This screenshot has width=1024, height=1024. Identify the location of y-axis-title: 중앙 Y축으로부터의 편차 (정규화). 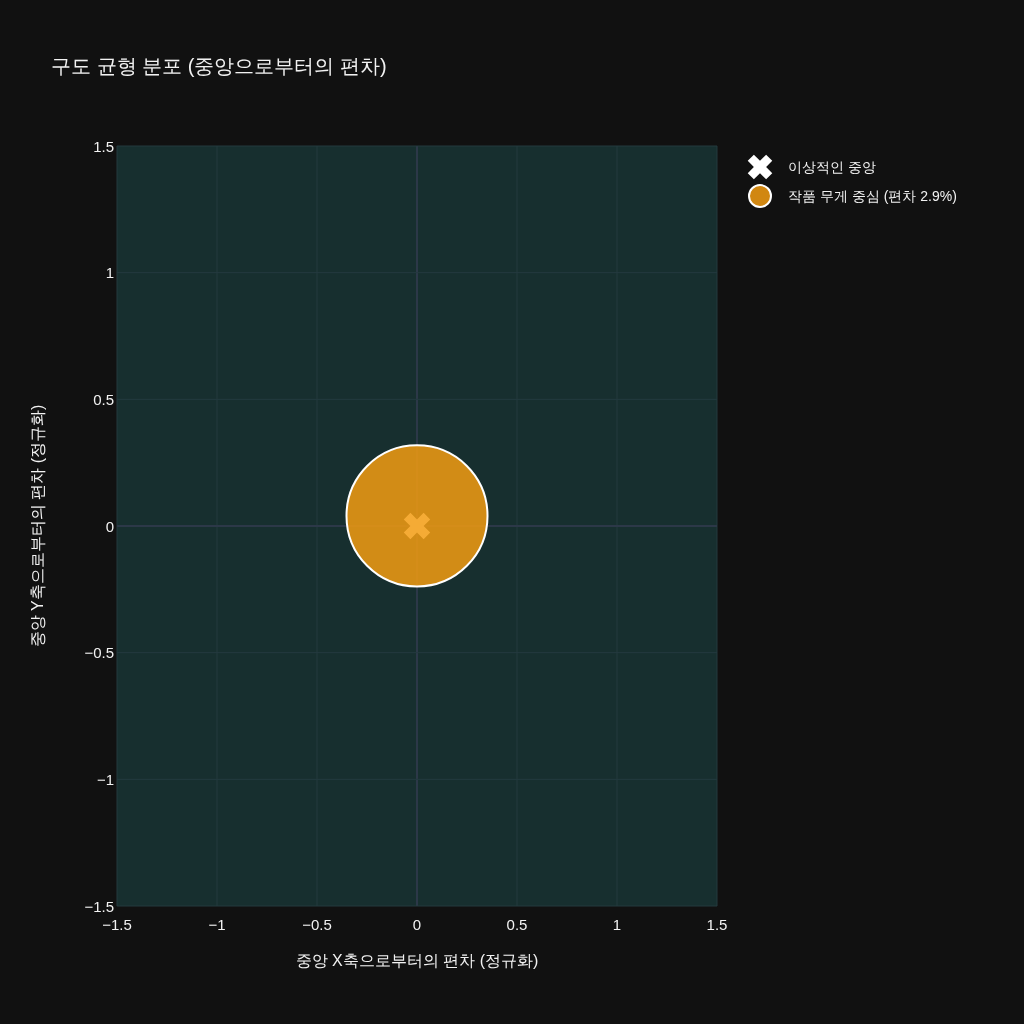
(37, 526).